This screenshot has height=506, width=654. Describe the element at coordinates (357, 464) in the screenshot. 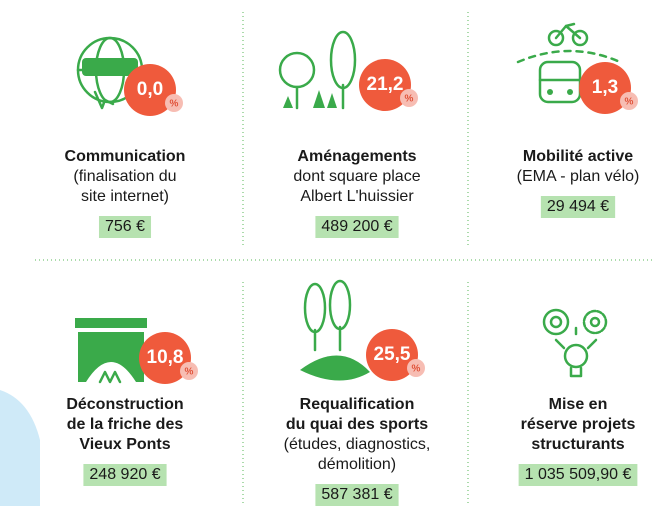

I see `item-subtitle: démolition)` at that location.